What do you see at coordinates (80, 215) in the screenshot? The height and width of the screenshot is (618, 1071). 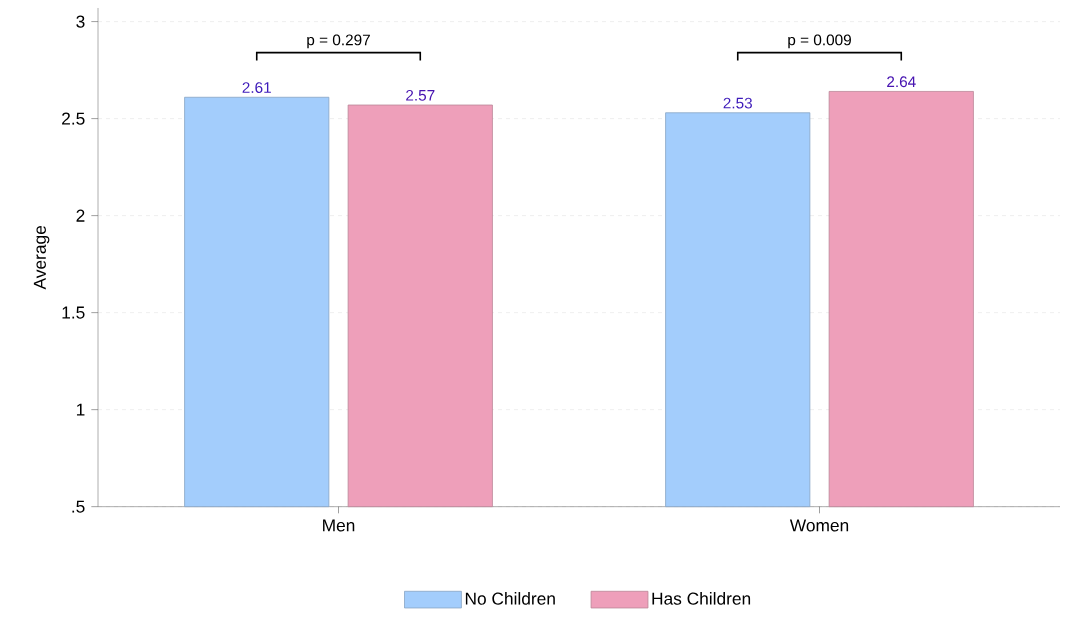 I see `y-tick-label: 2` at bounding box center [80, 215].